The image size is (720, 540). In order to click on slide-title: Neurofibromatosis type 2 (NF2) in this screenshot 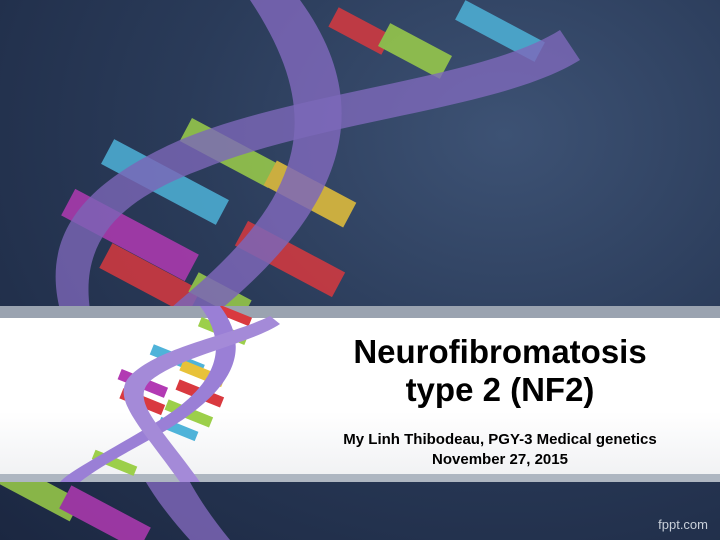, I will do `click(500, 371)`.